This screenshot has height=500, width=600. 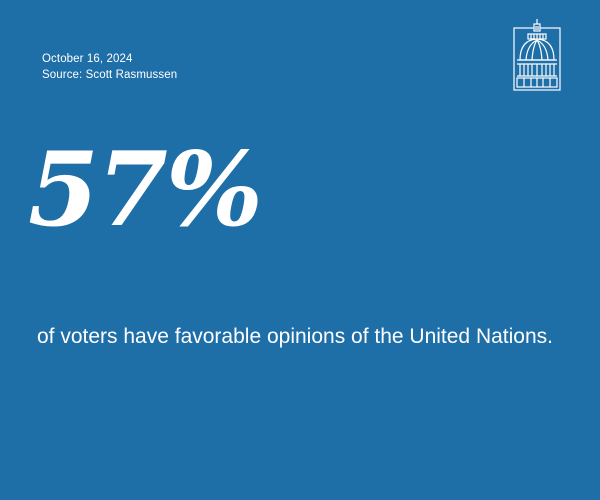 I want to click on source-line: Source: Scott Rasmussen, so click(x=110, y=75).